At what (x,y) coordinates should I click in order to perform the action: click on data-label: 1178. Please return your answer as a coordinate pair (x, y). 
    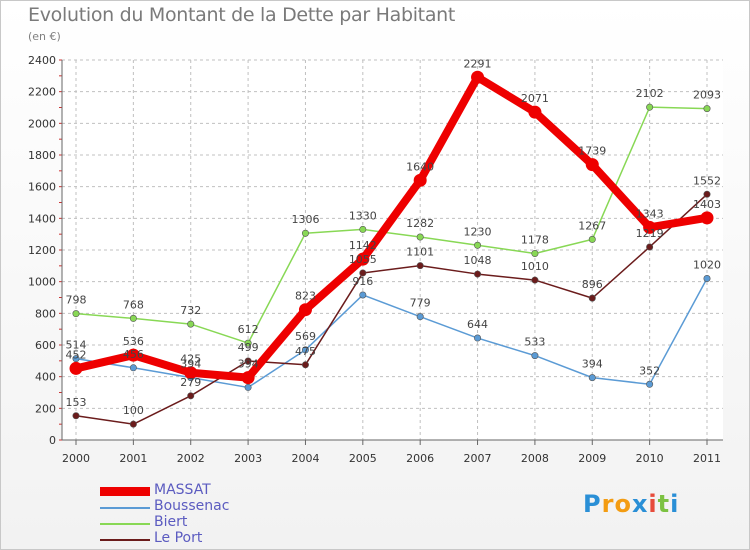
    Looking at the image, I should click on (535, 239).